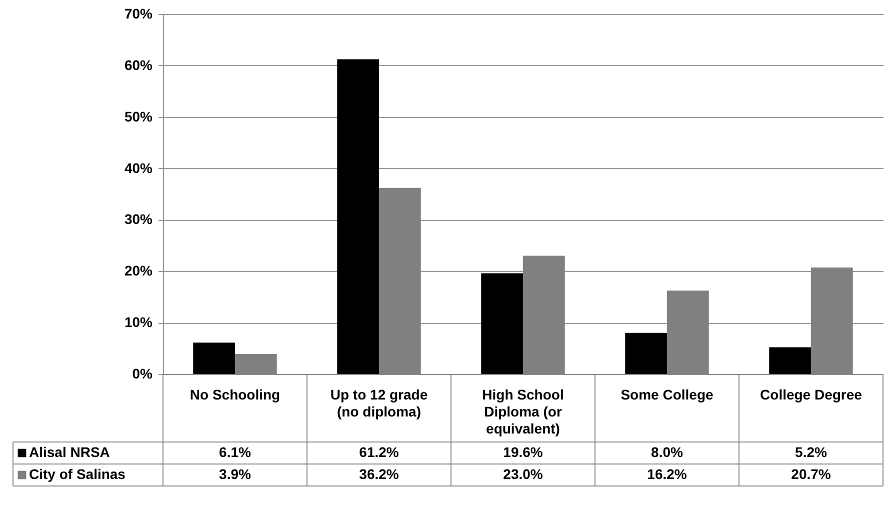 This screenshot has height=508, width=895. What do you see at coordinates (139, 219) in the screenshot?
I see `y-tick-label: 30%` at bounding box center [139, 219].